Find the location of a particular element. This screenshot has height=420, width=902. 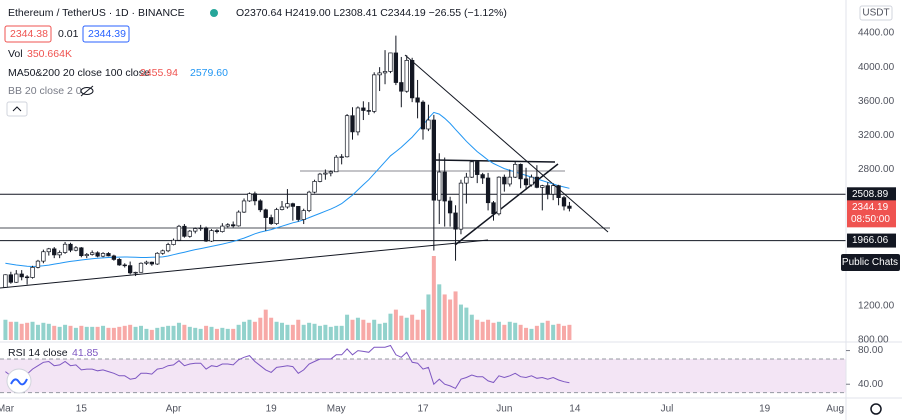

trend-line is located at coordinates (506, 143).